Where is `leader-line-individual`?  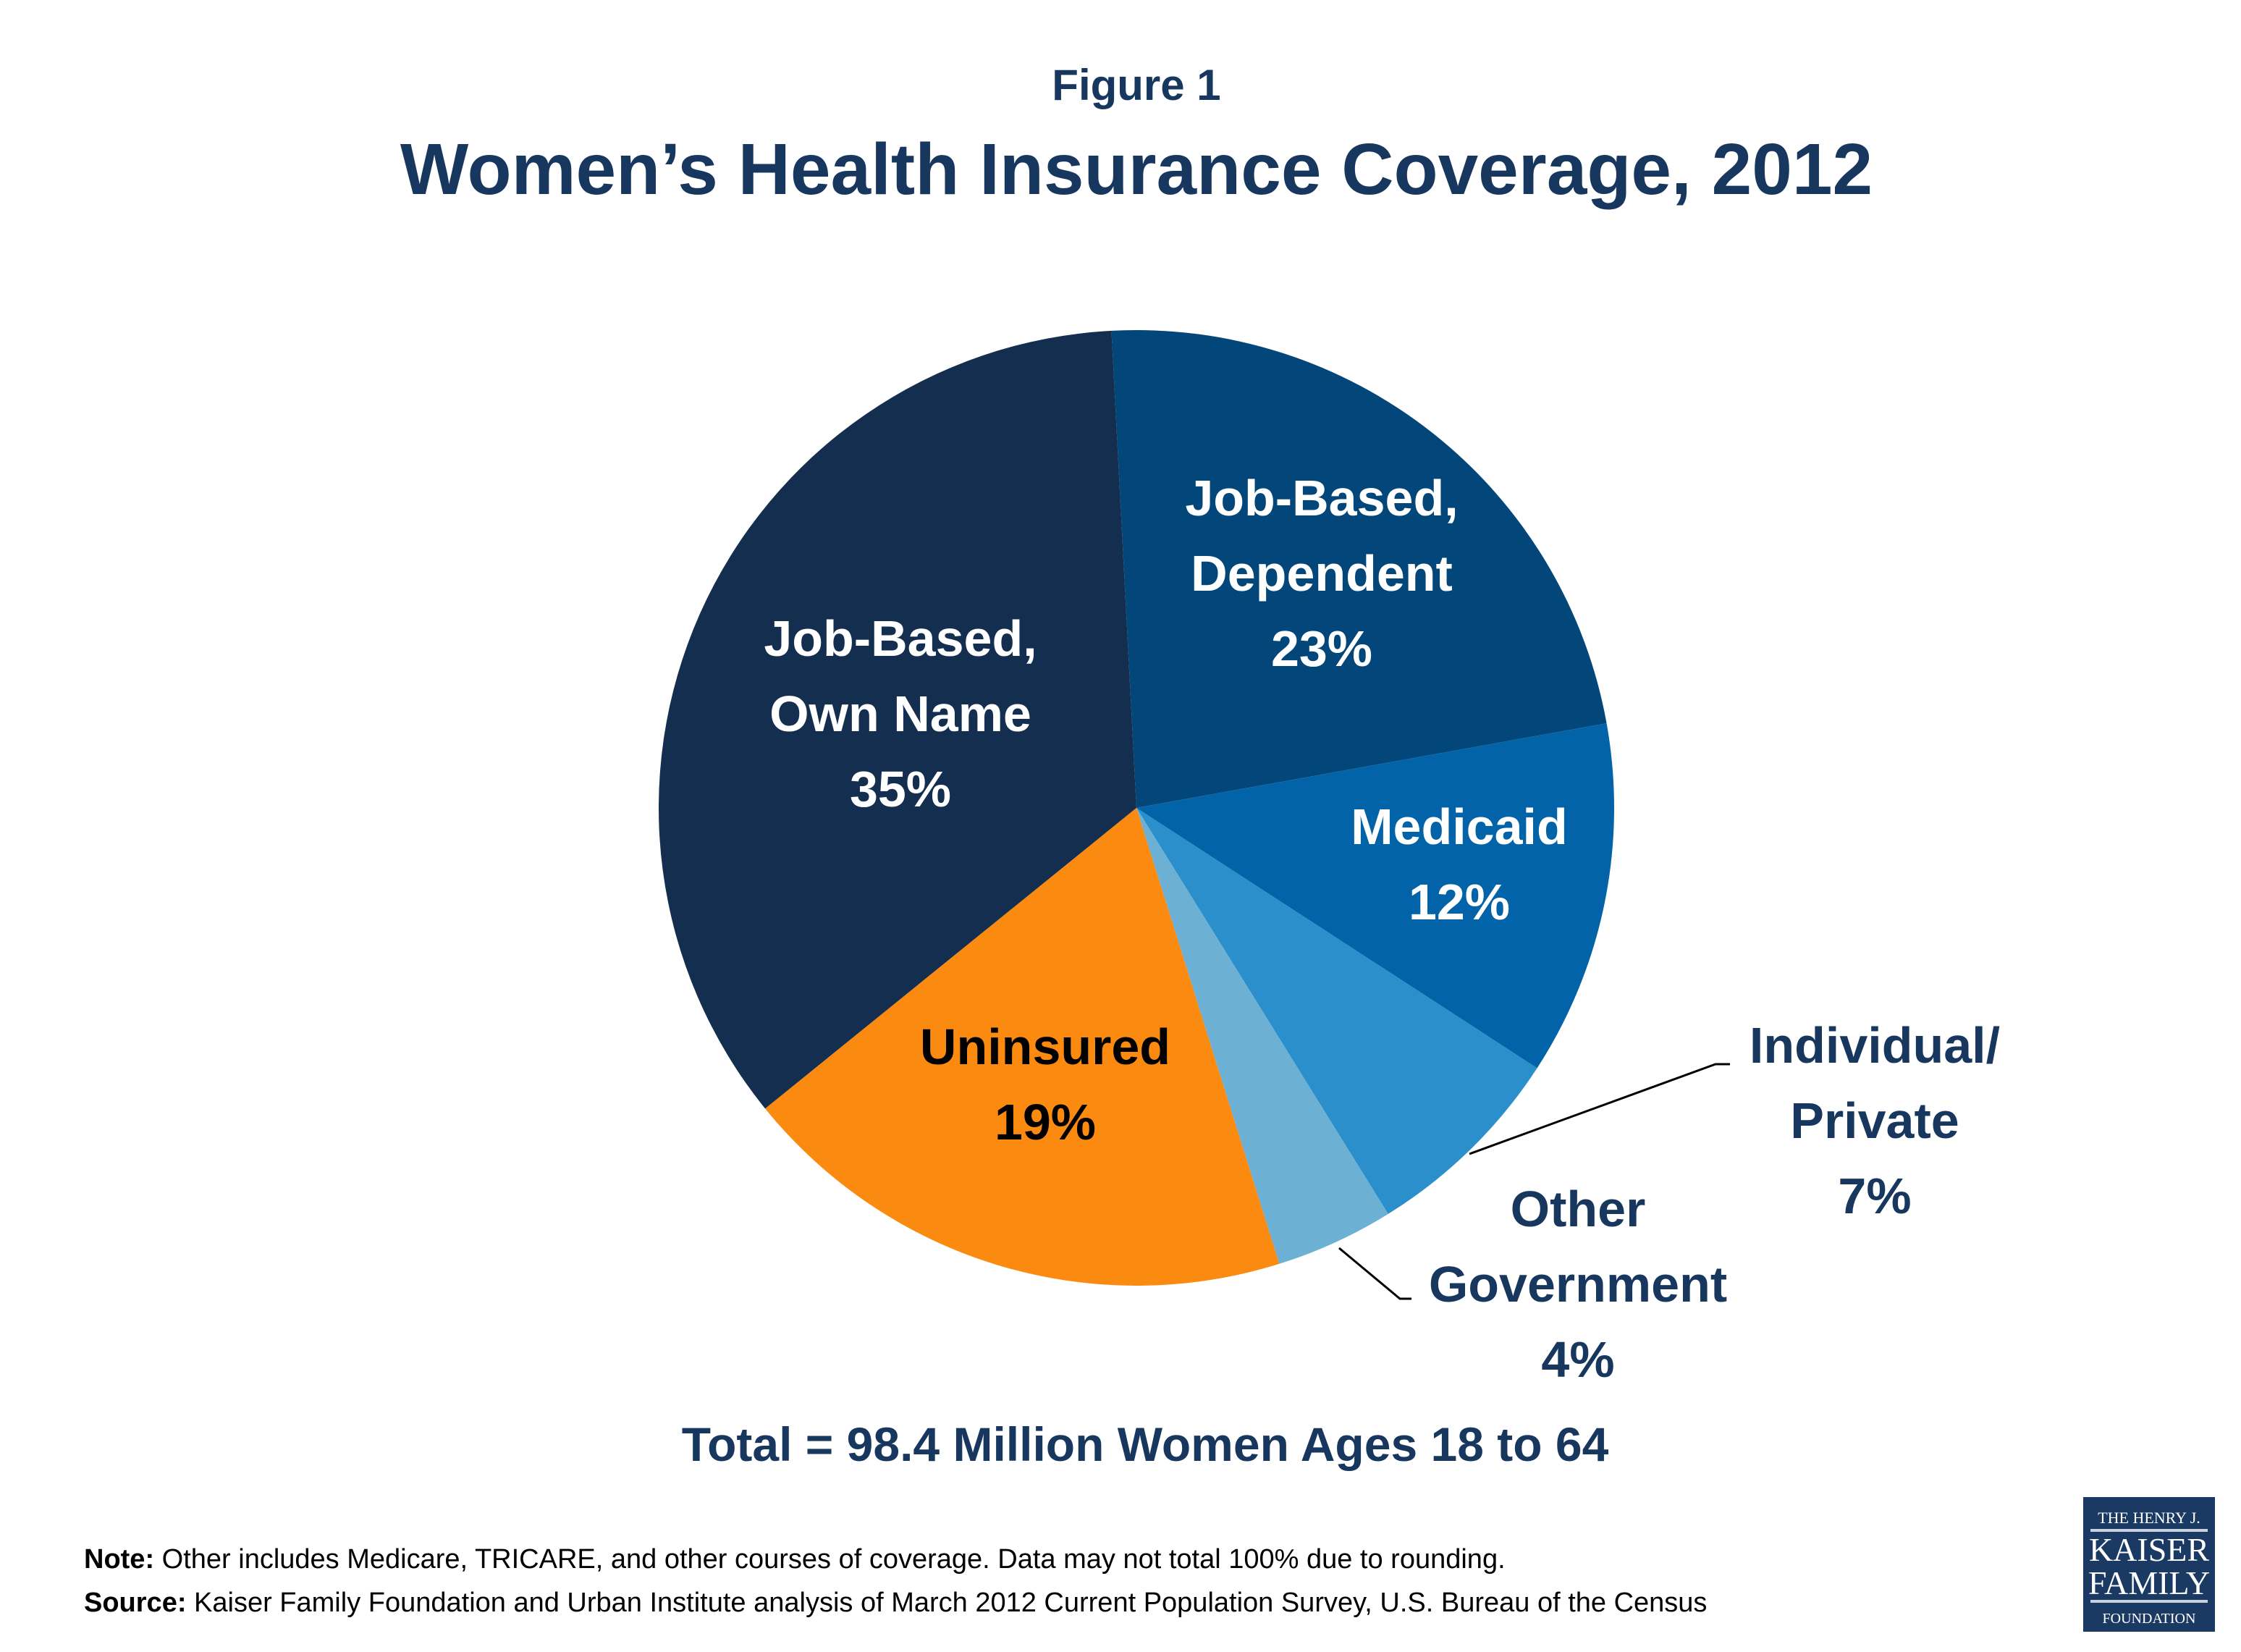
leader-line-individual is located at coordinates (1600, 1109).